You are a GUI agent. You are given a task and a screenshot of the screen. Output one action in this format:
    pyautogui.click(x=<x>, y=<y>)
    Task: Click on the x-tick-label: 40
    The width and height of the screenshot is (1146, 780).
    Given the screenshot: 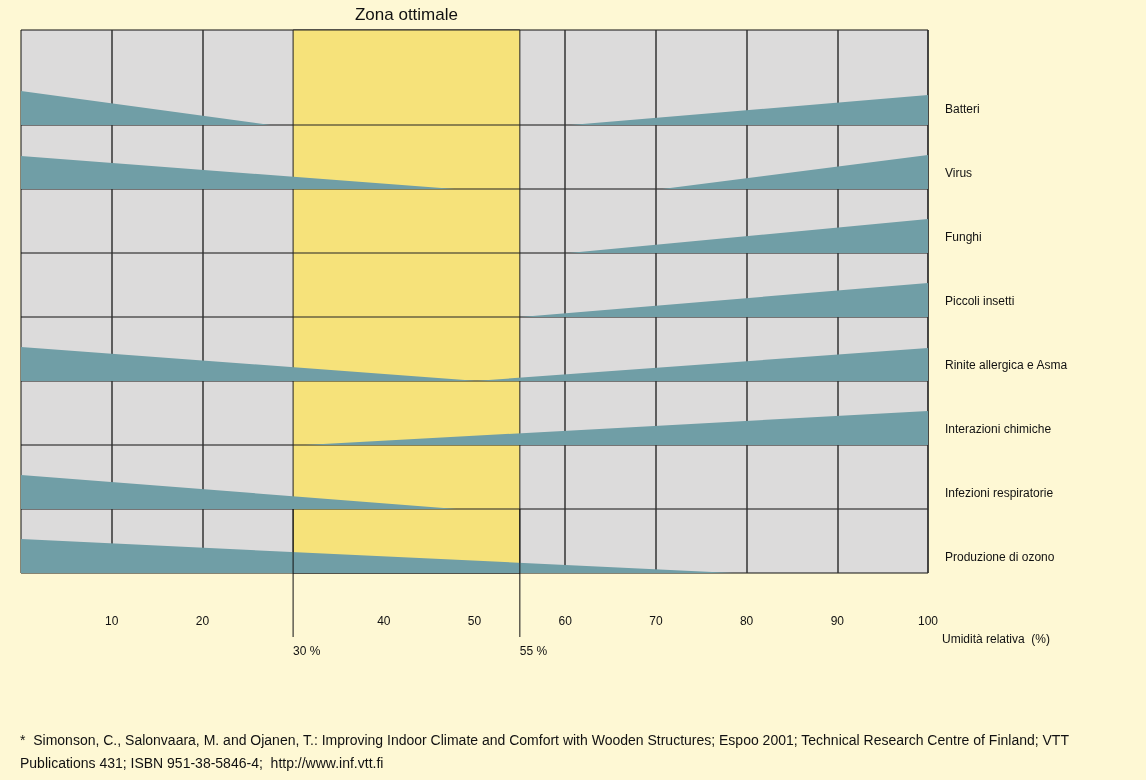 What is the action you would take?
    pyautogui.click(x=384, y=621)
    